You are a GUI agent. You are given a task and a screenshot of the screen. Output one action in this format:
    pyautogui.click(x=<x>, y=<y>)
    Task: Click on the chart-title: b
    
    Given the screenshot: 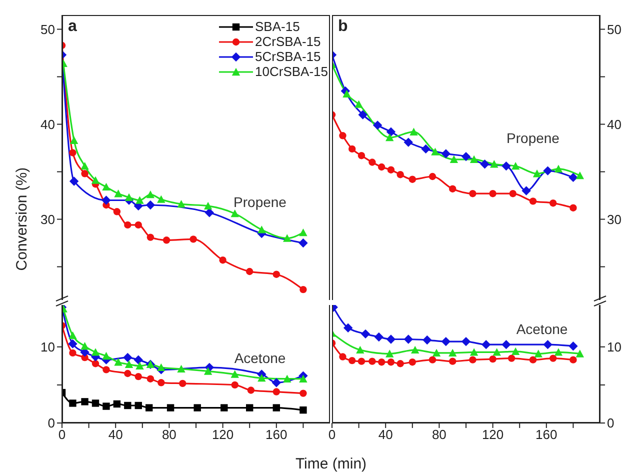 What is the action you would take?
    pyautogui.click(x=343, y=27)
    